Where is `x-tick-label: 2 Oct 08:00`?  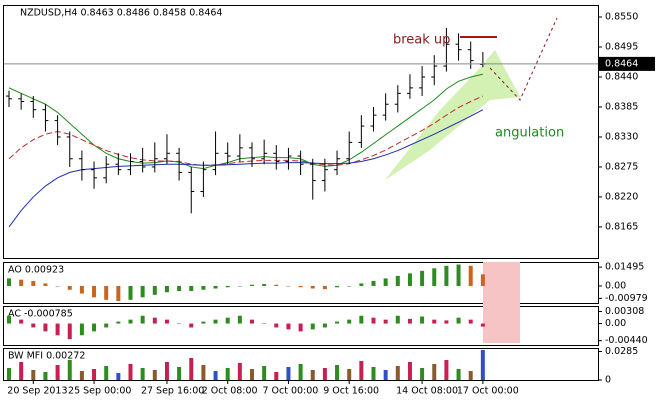
x-tick-label: 2 Oct 08:00 is located at coordinates (230, 391).